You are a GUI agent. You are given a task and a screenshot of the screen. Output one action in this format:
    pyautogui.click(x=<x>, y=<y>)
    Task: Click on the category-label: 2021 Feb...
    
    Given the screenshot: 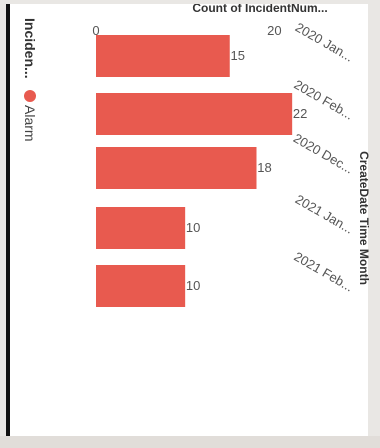 What is the action you would take?
    pyautogui.click(x=324, y=272)
    